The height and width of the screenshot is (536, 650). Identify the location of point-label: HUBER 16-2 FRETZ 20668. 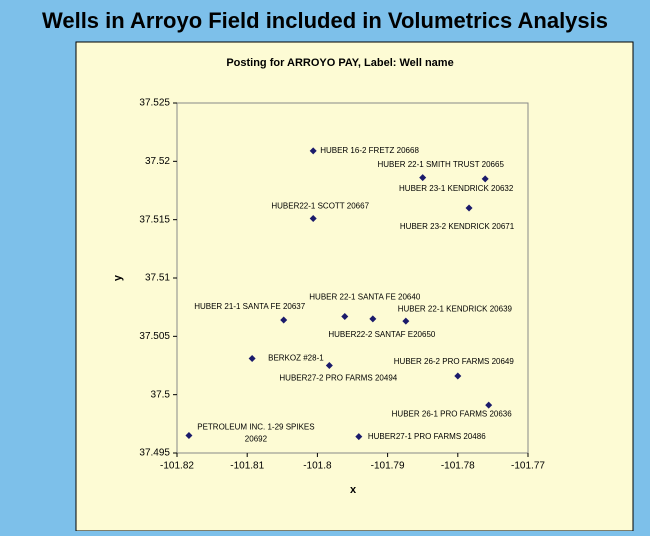
(369, 150).